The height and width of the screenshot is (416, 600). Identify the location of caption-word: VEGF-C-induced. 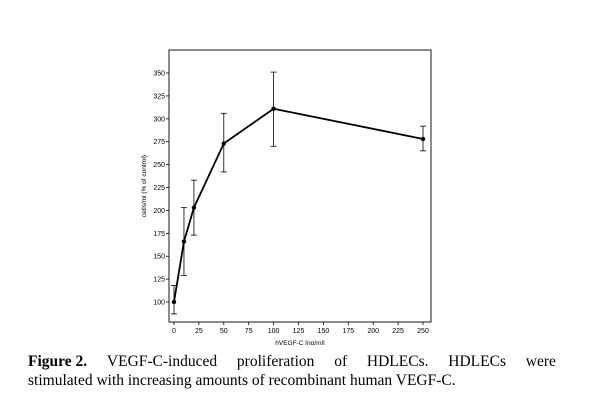
(162, 361).